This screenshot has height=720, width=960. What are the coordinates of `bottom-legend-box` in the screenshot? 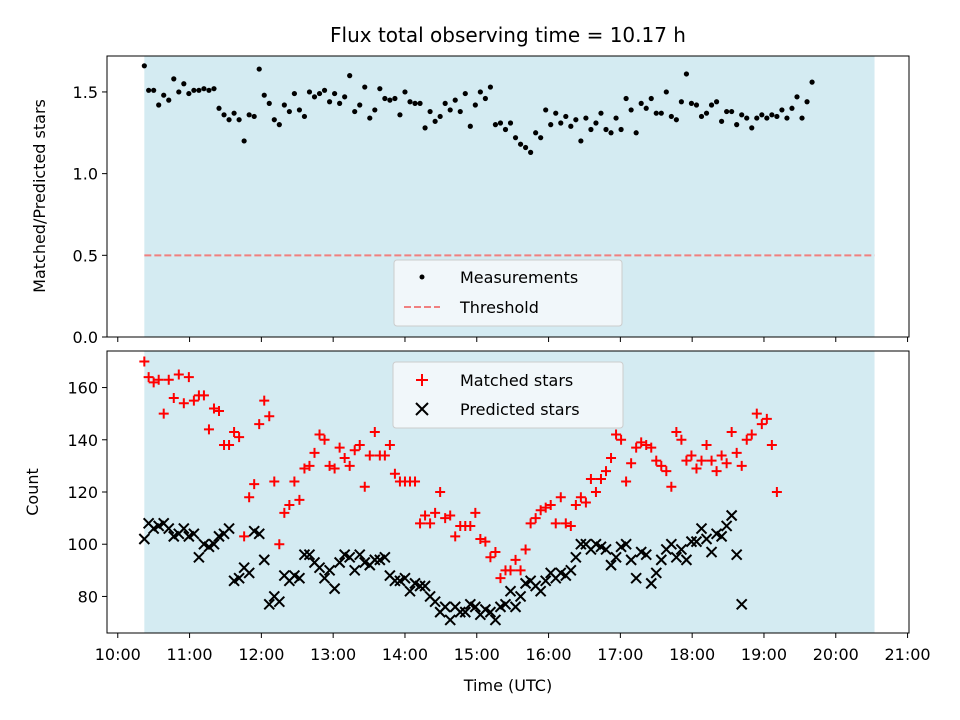 It's located at (508, 395).